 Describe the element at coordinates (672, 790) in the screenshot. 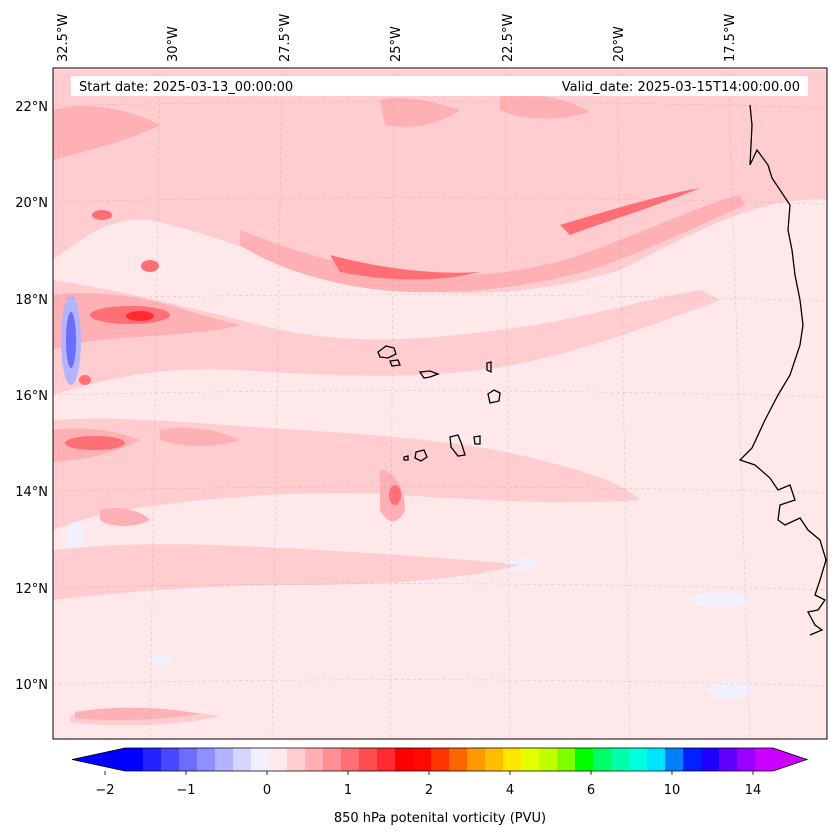

I see `colorbar-tick-label: 10` at that location.